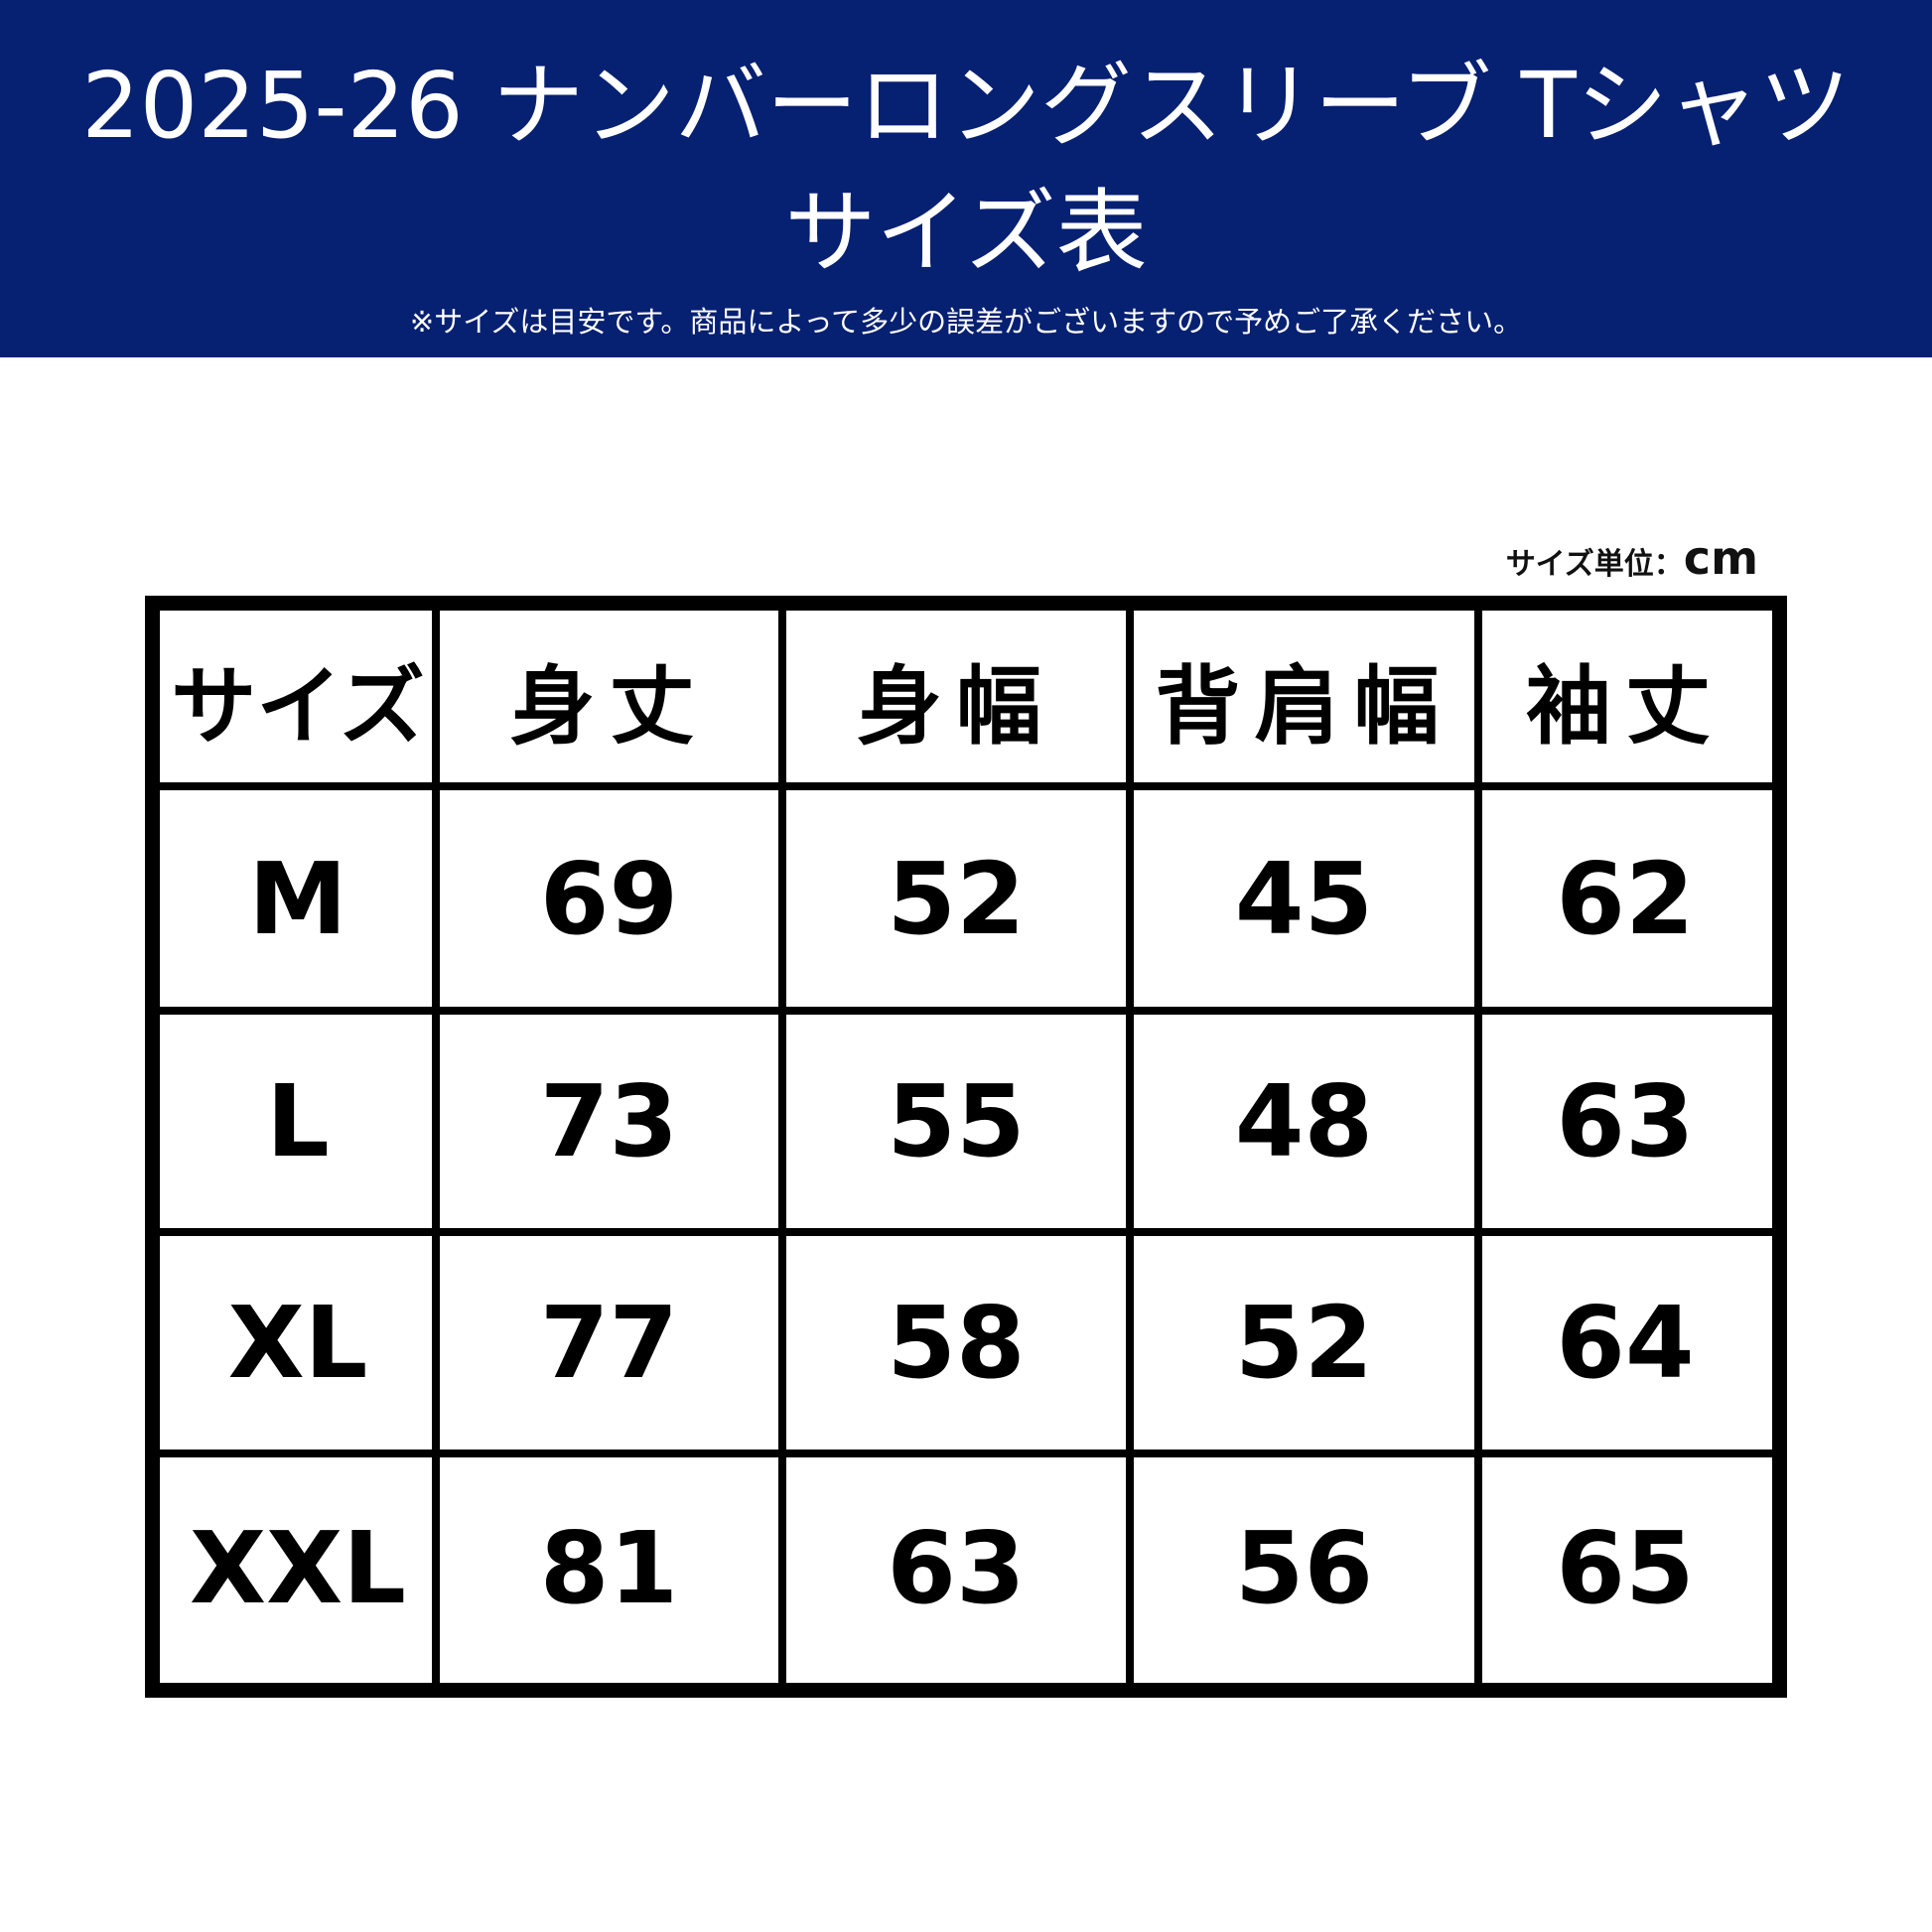 This screenshot has height=1932, width=1932. Describe the element at coordinates (1626, 1343) in the screenshot. I see `table-cell: 64` at that location.